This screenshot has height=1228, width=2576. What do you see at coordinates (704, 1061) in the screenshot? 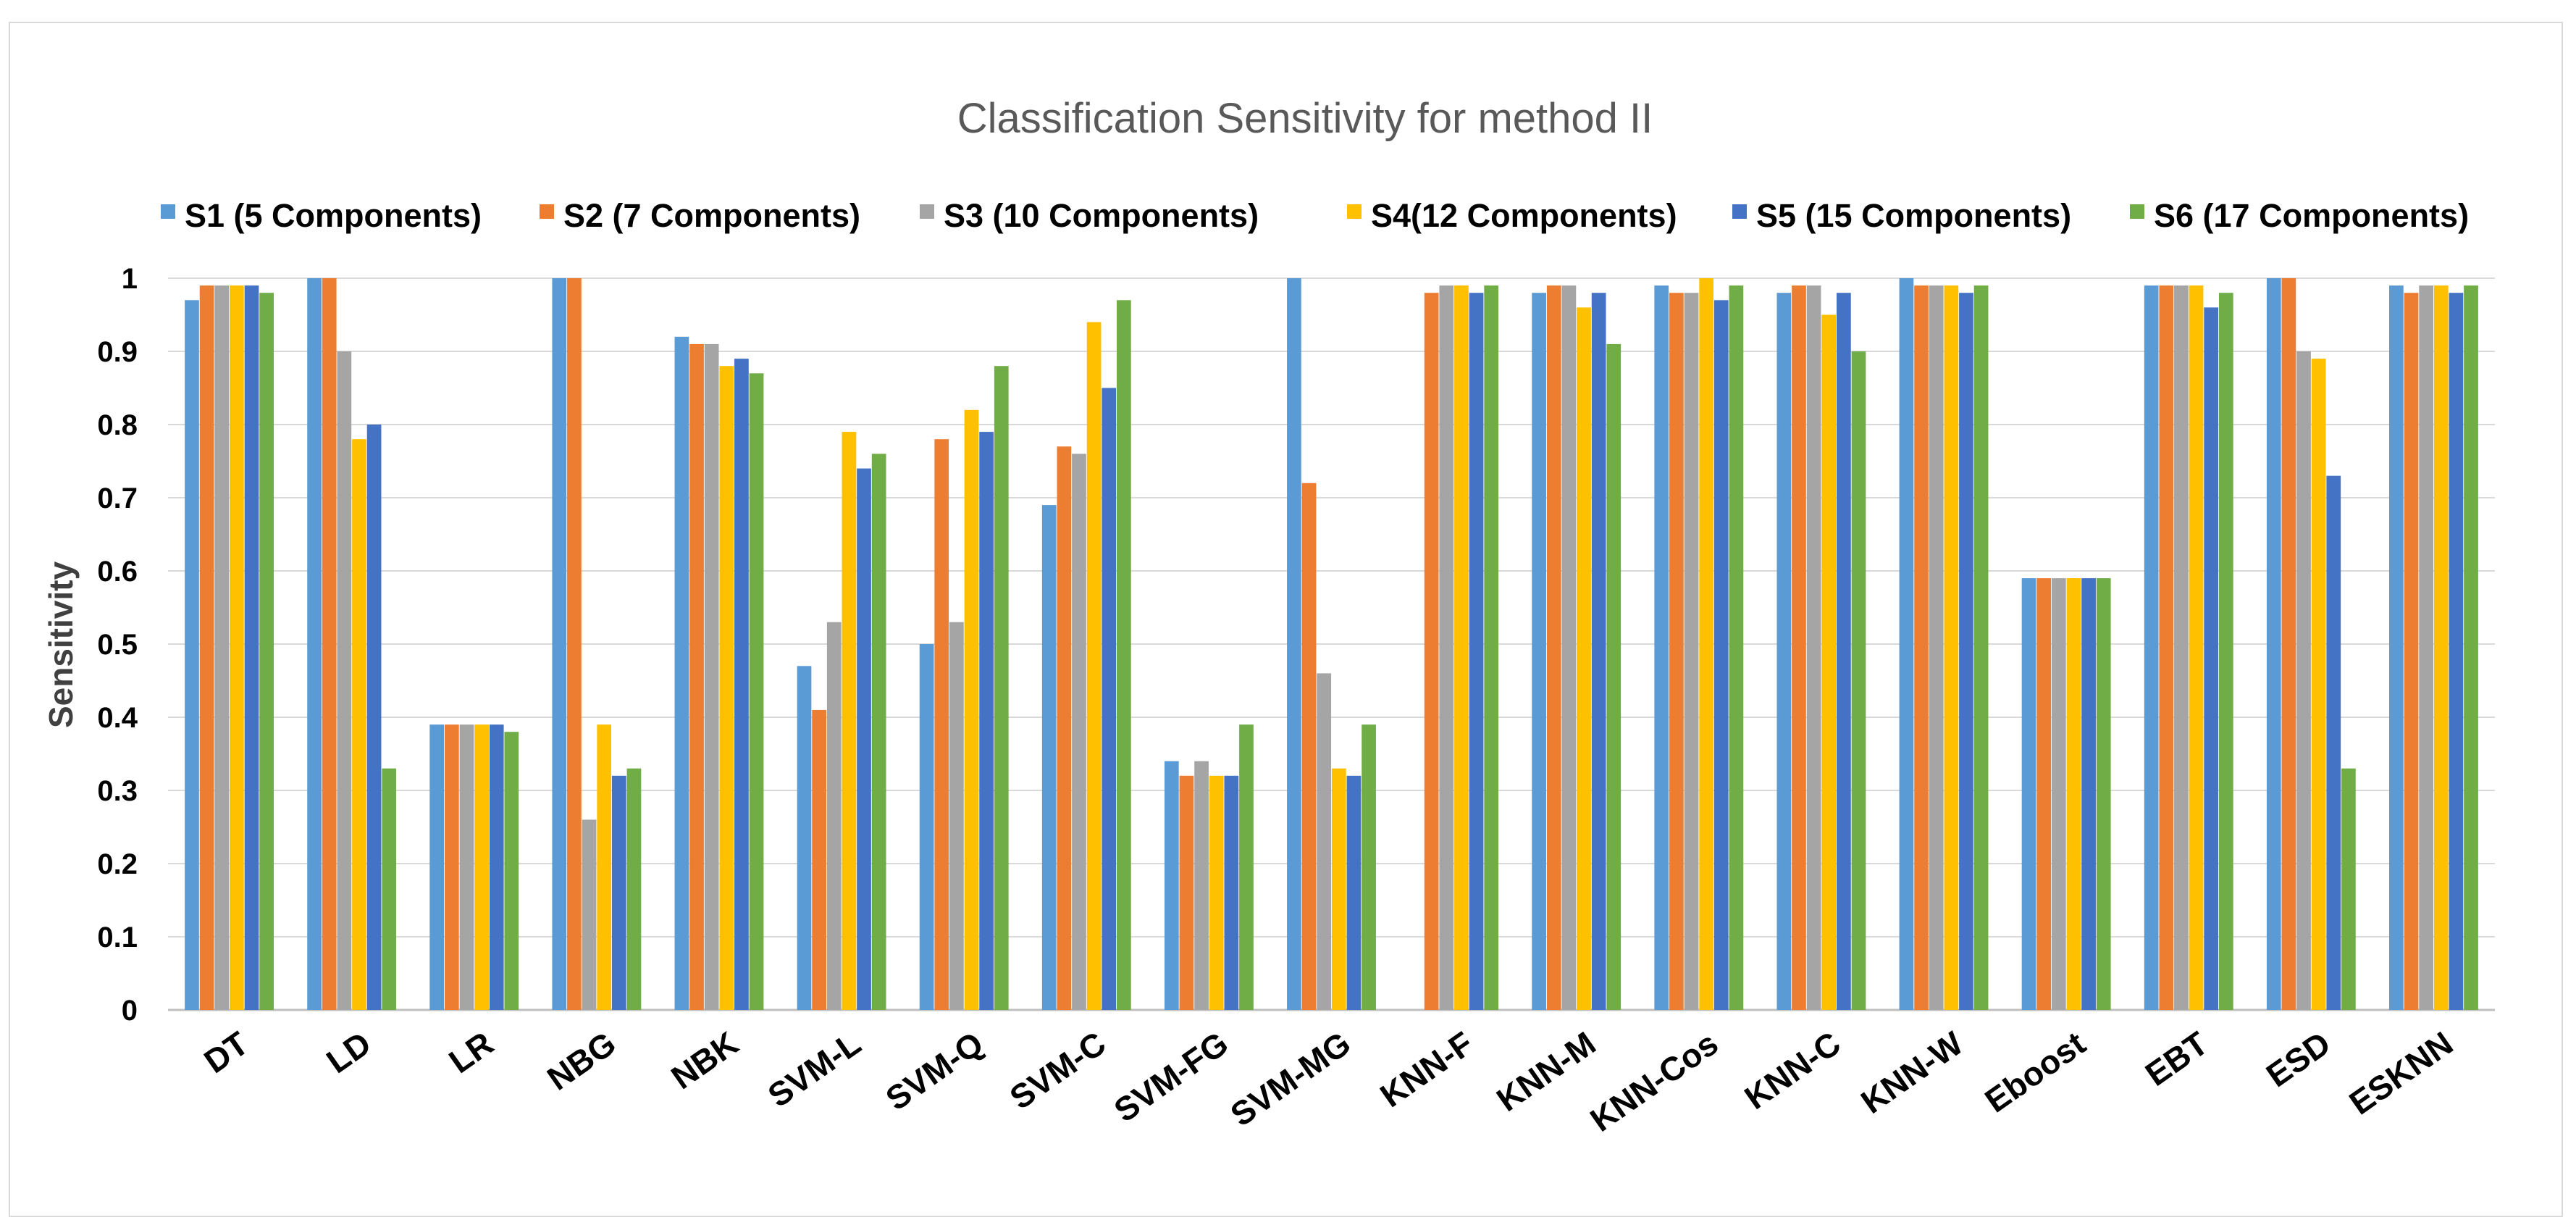
I see `x-tick-label: NBK` at bounding box center [704, 1061].